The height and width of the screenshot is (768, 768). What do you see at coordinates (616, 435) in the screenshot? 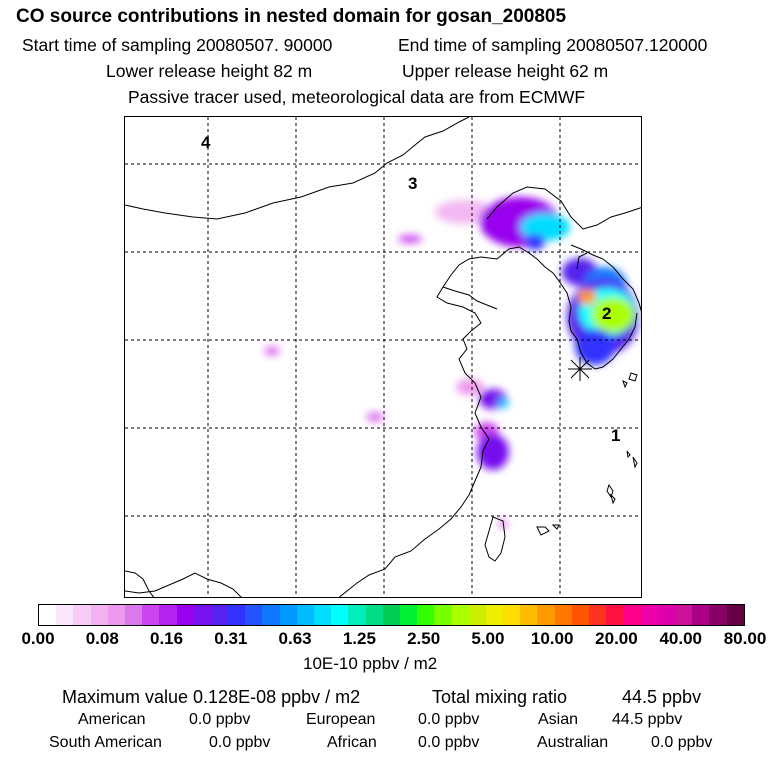
I see `region-label-1: 1` at bounding box center [616, 435].